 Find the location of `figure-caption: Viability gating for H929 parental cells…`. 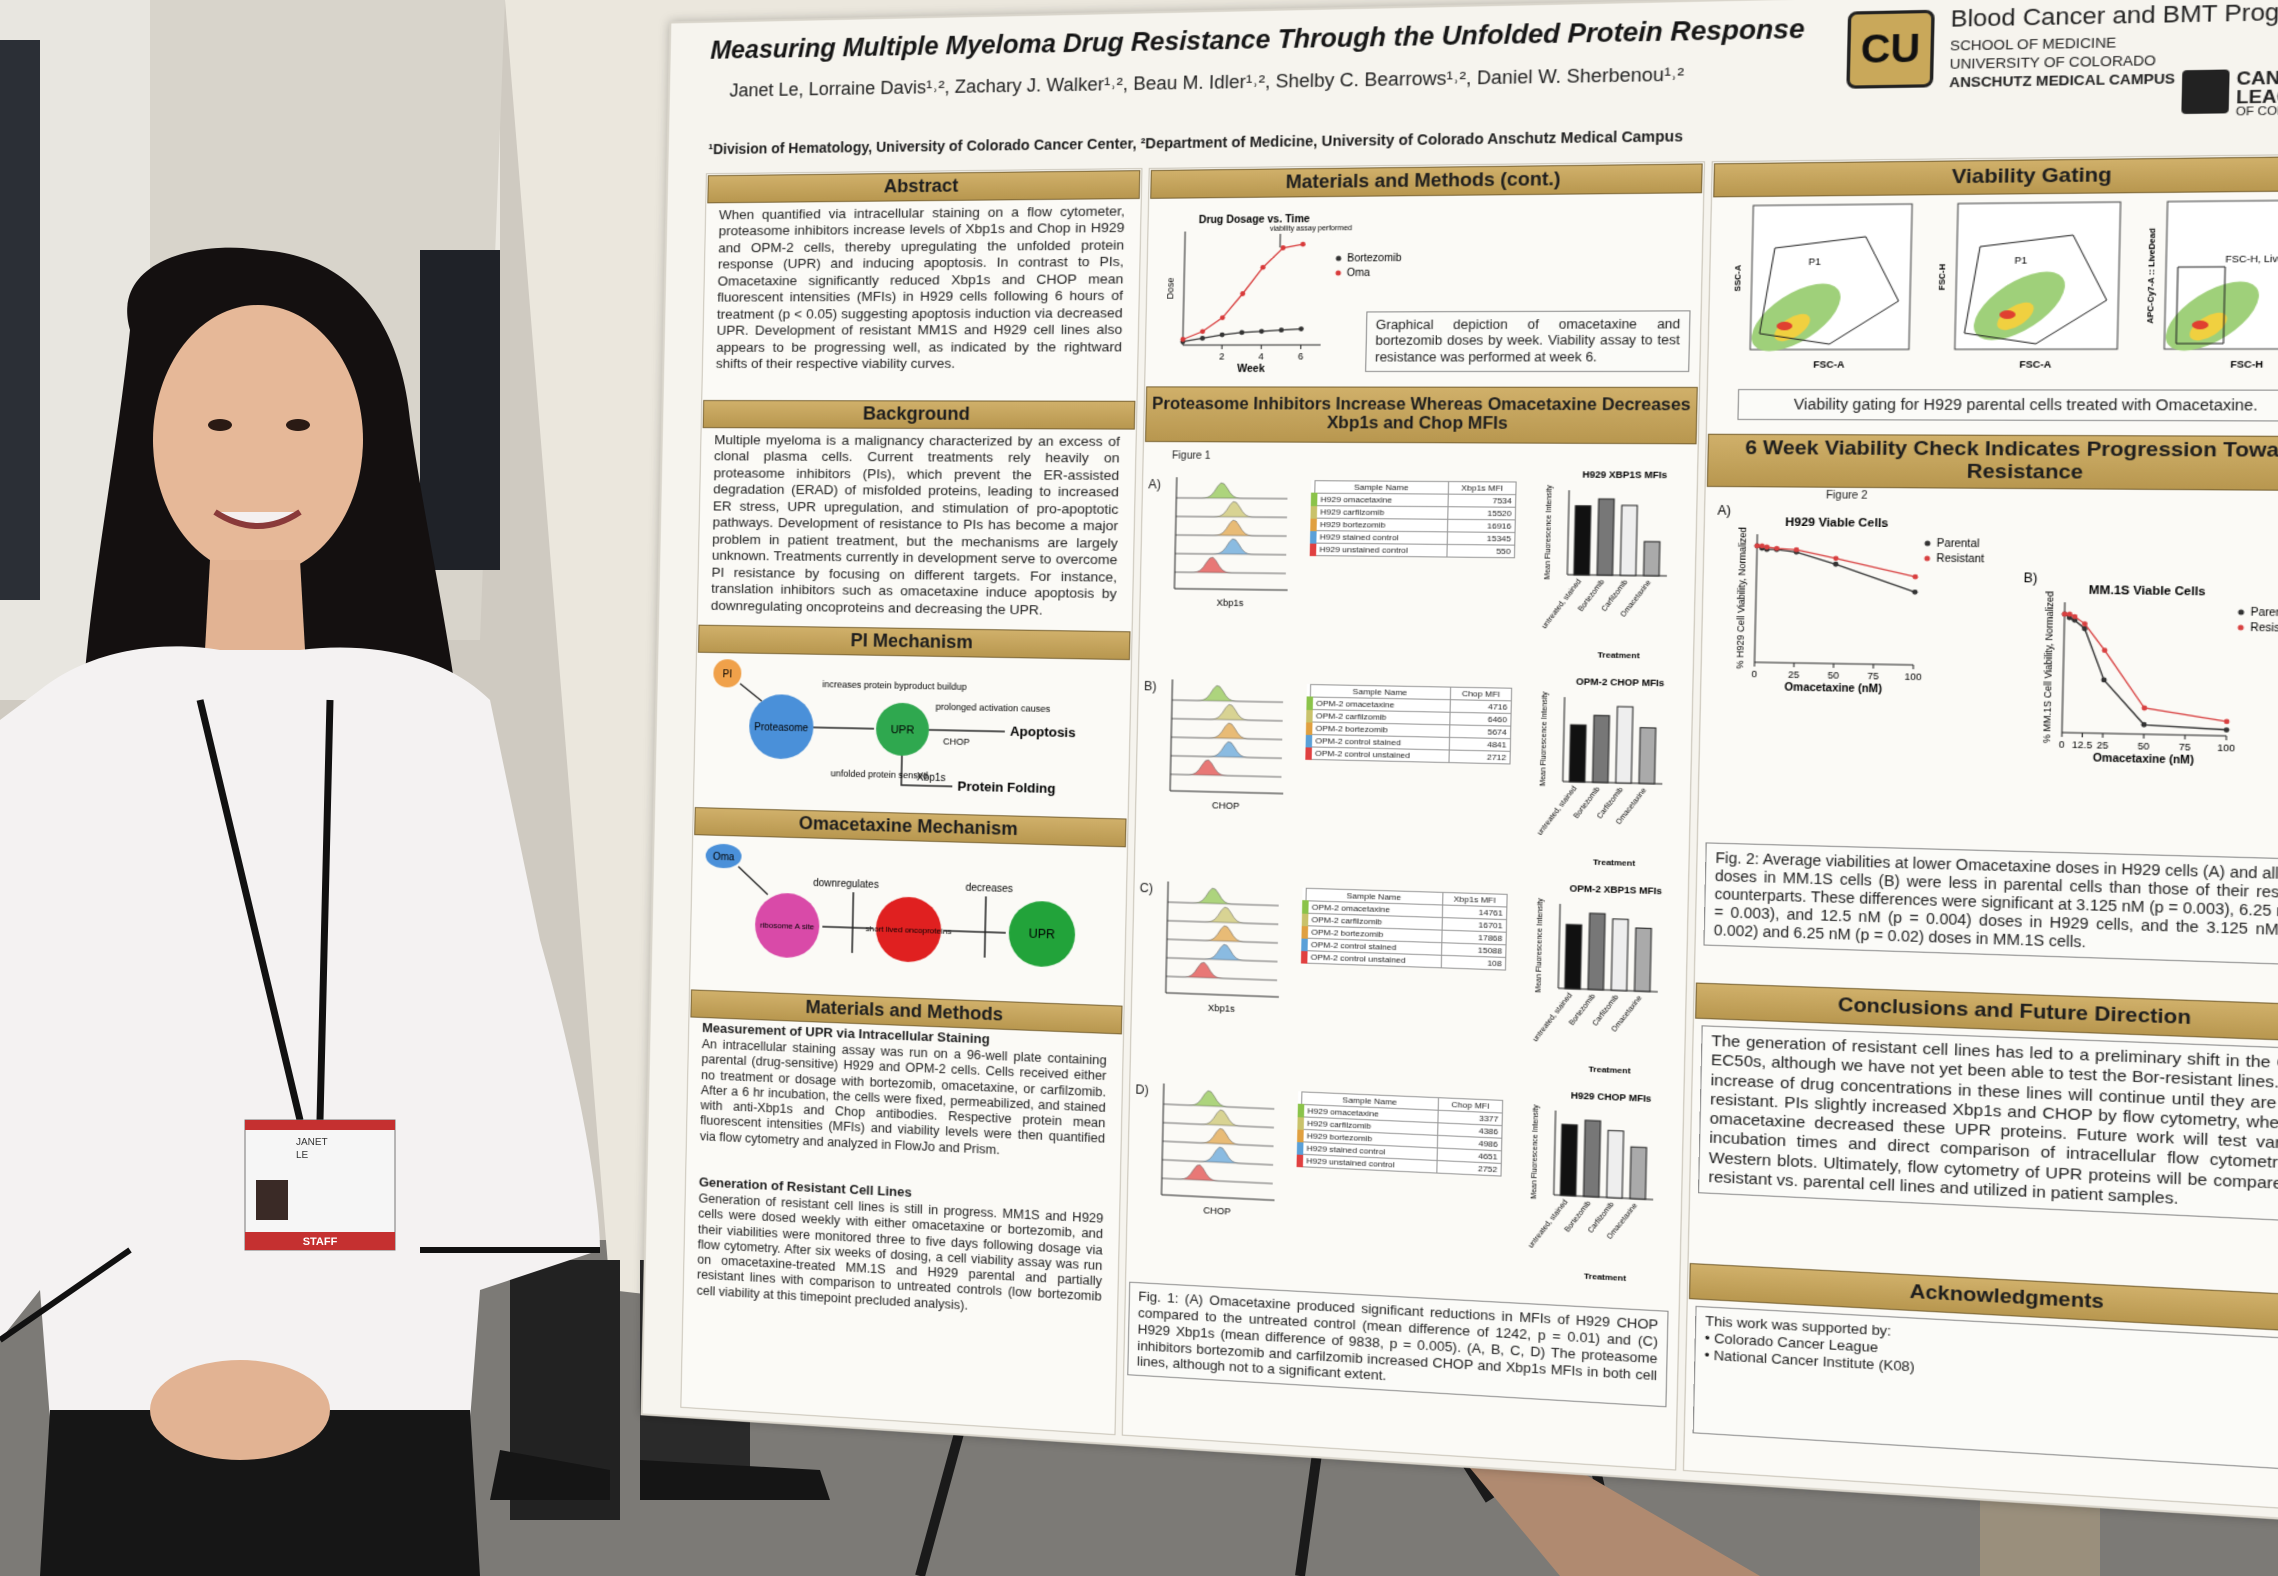

figure-caption: Viability gating for H929 parental cells… is located at coordinates (2007, 405).